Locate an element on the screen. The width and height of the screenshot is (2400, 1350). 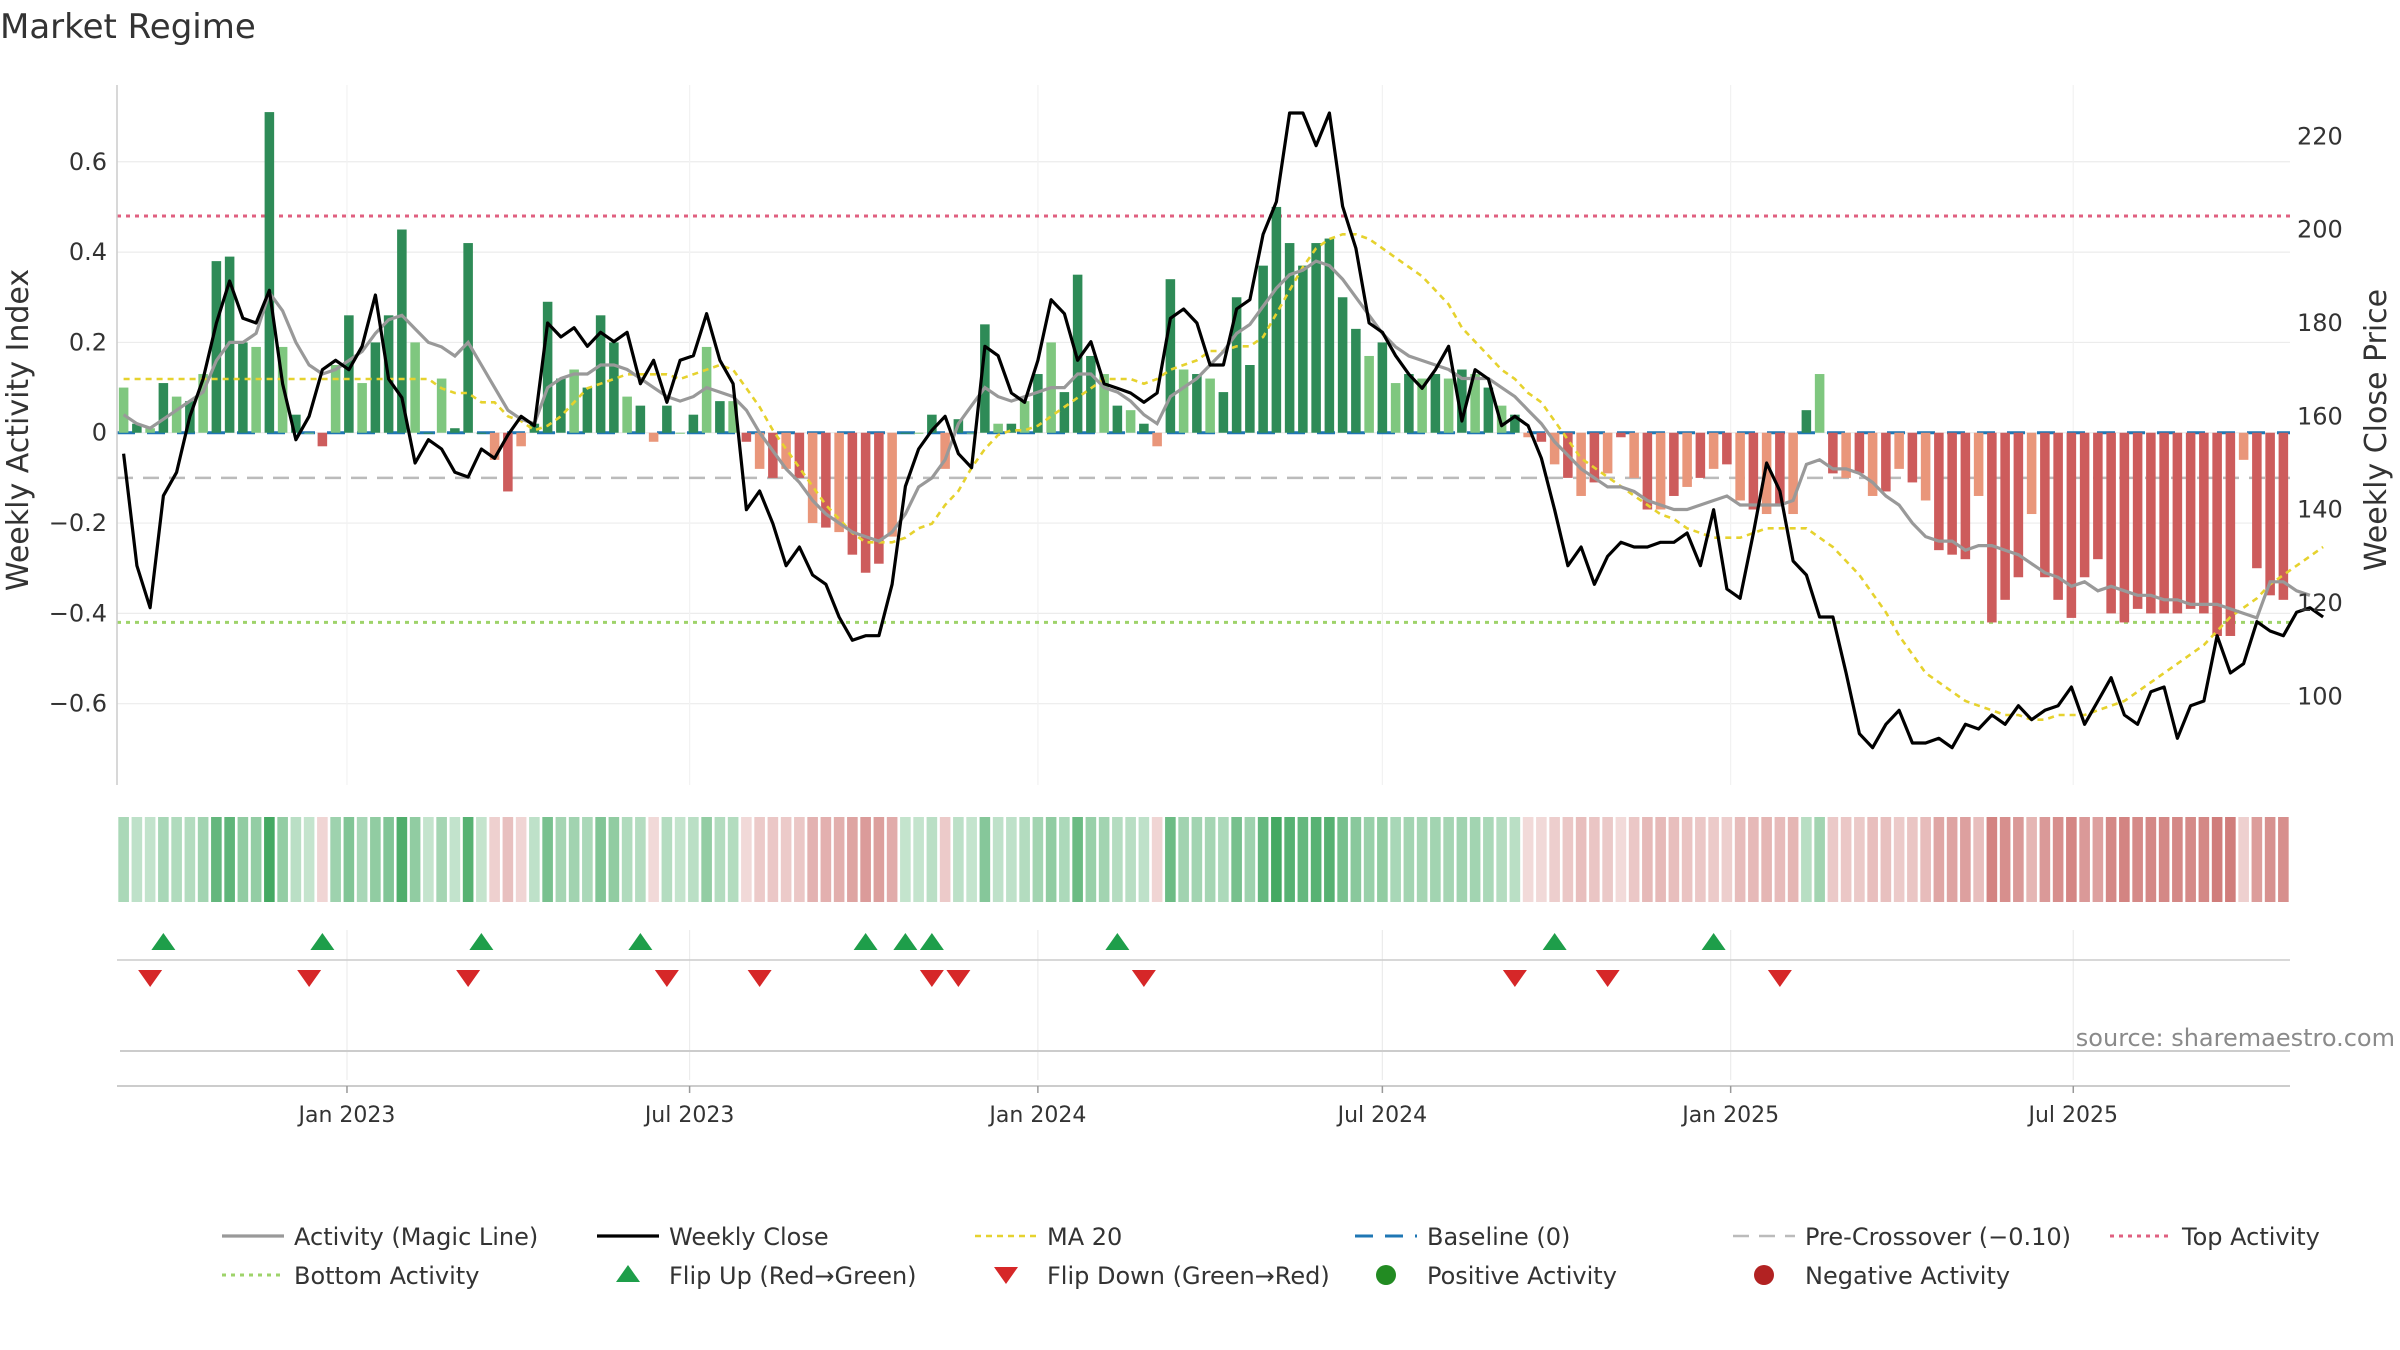
legend-item: Pre-Crossover (−0.10) is located at coordinates (1902, 1237).